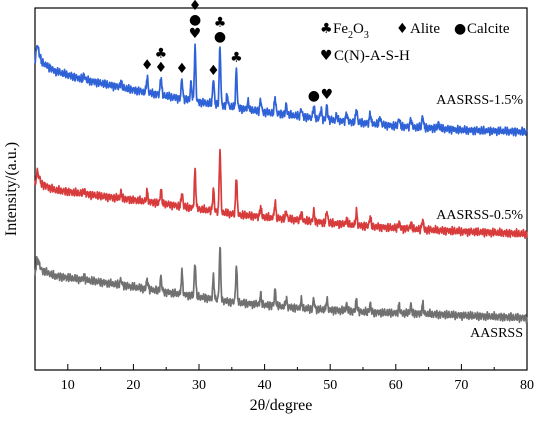 The width and height of the screenshot is (550, 427). I want to click on x-tick-label: 60, so click(396, 385).